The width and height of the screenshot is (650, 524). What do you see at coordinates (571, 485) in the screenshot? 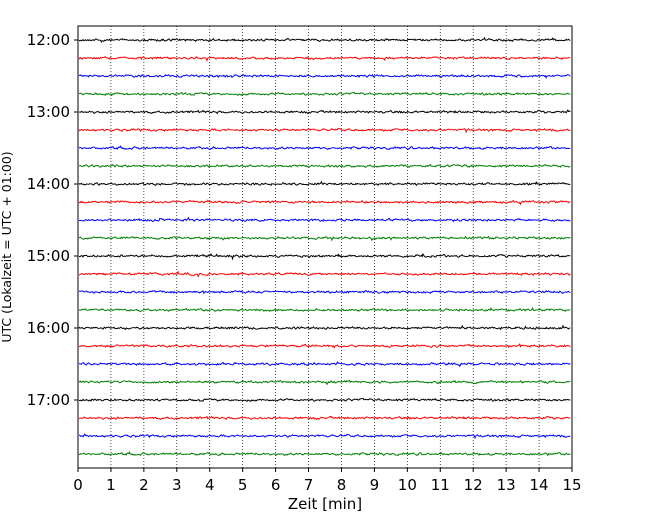
I see `x-tick-label: 15` at bounding box center [571, 485].